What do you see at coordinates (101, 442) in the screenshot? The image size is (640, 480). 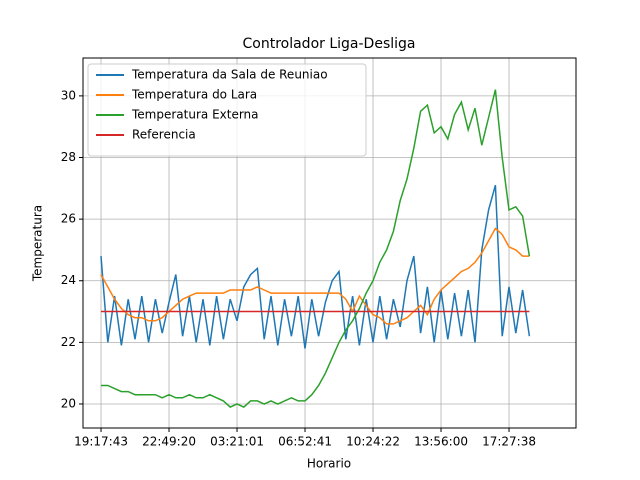 I see `x-tick-label: 19:17:43` at bounding box center [101, 442].